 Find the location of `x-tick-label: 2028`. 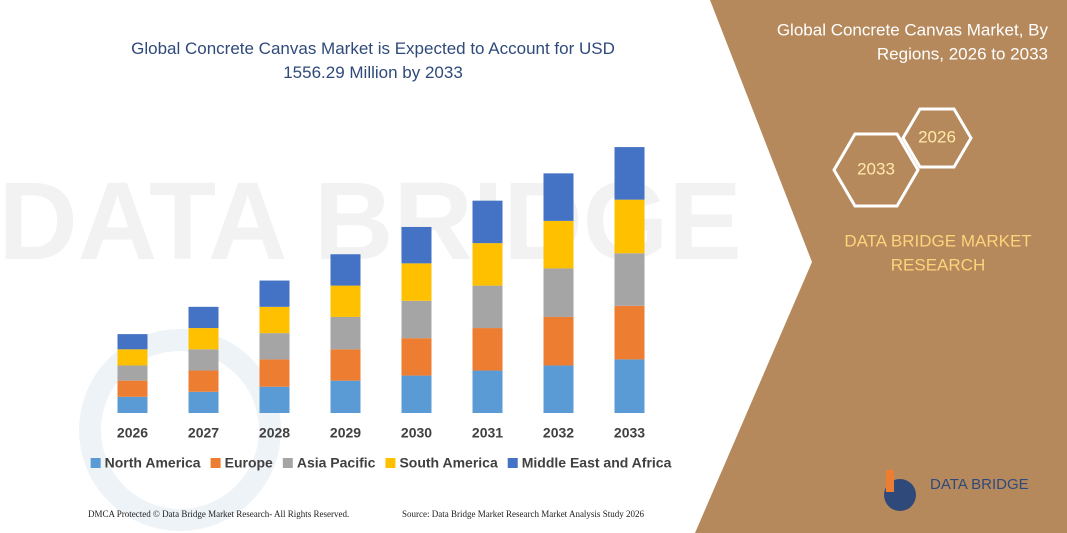

x-tick-label: 2028 is located at coordinates (274, 433).